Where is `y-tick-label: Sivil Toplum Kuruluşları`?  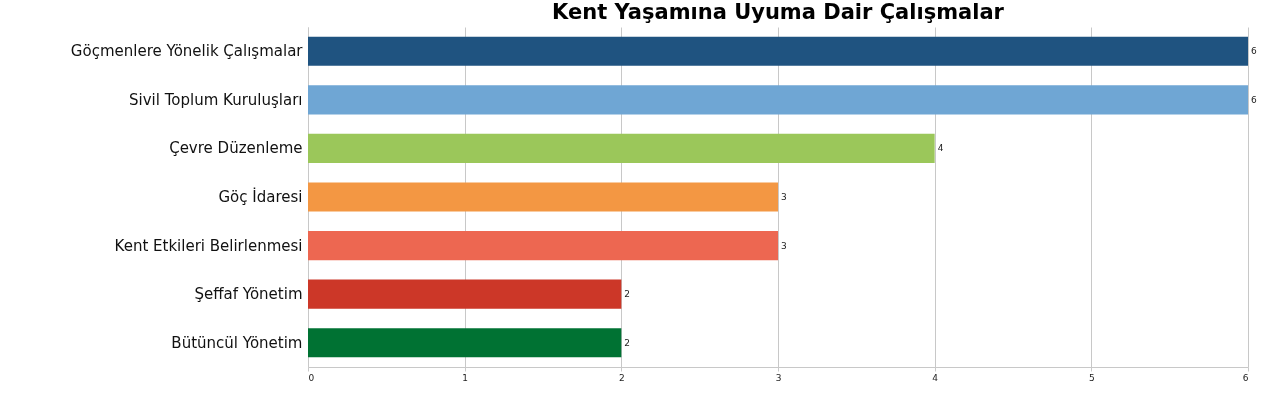 y-tick-label: Sivil Toplum Kuruluşları is located at coordinates (216, 99).